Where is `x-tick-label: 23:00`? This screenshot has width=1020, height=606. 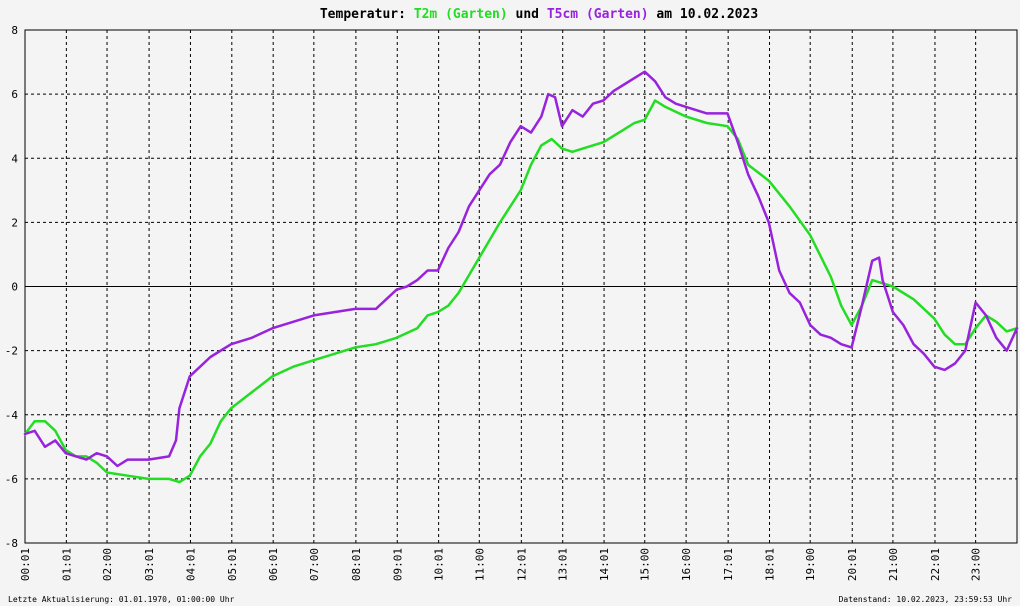
x-tick-label: 23:00 is located at coordinates (976, 564).